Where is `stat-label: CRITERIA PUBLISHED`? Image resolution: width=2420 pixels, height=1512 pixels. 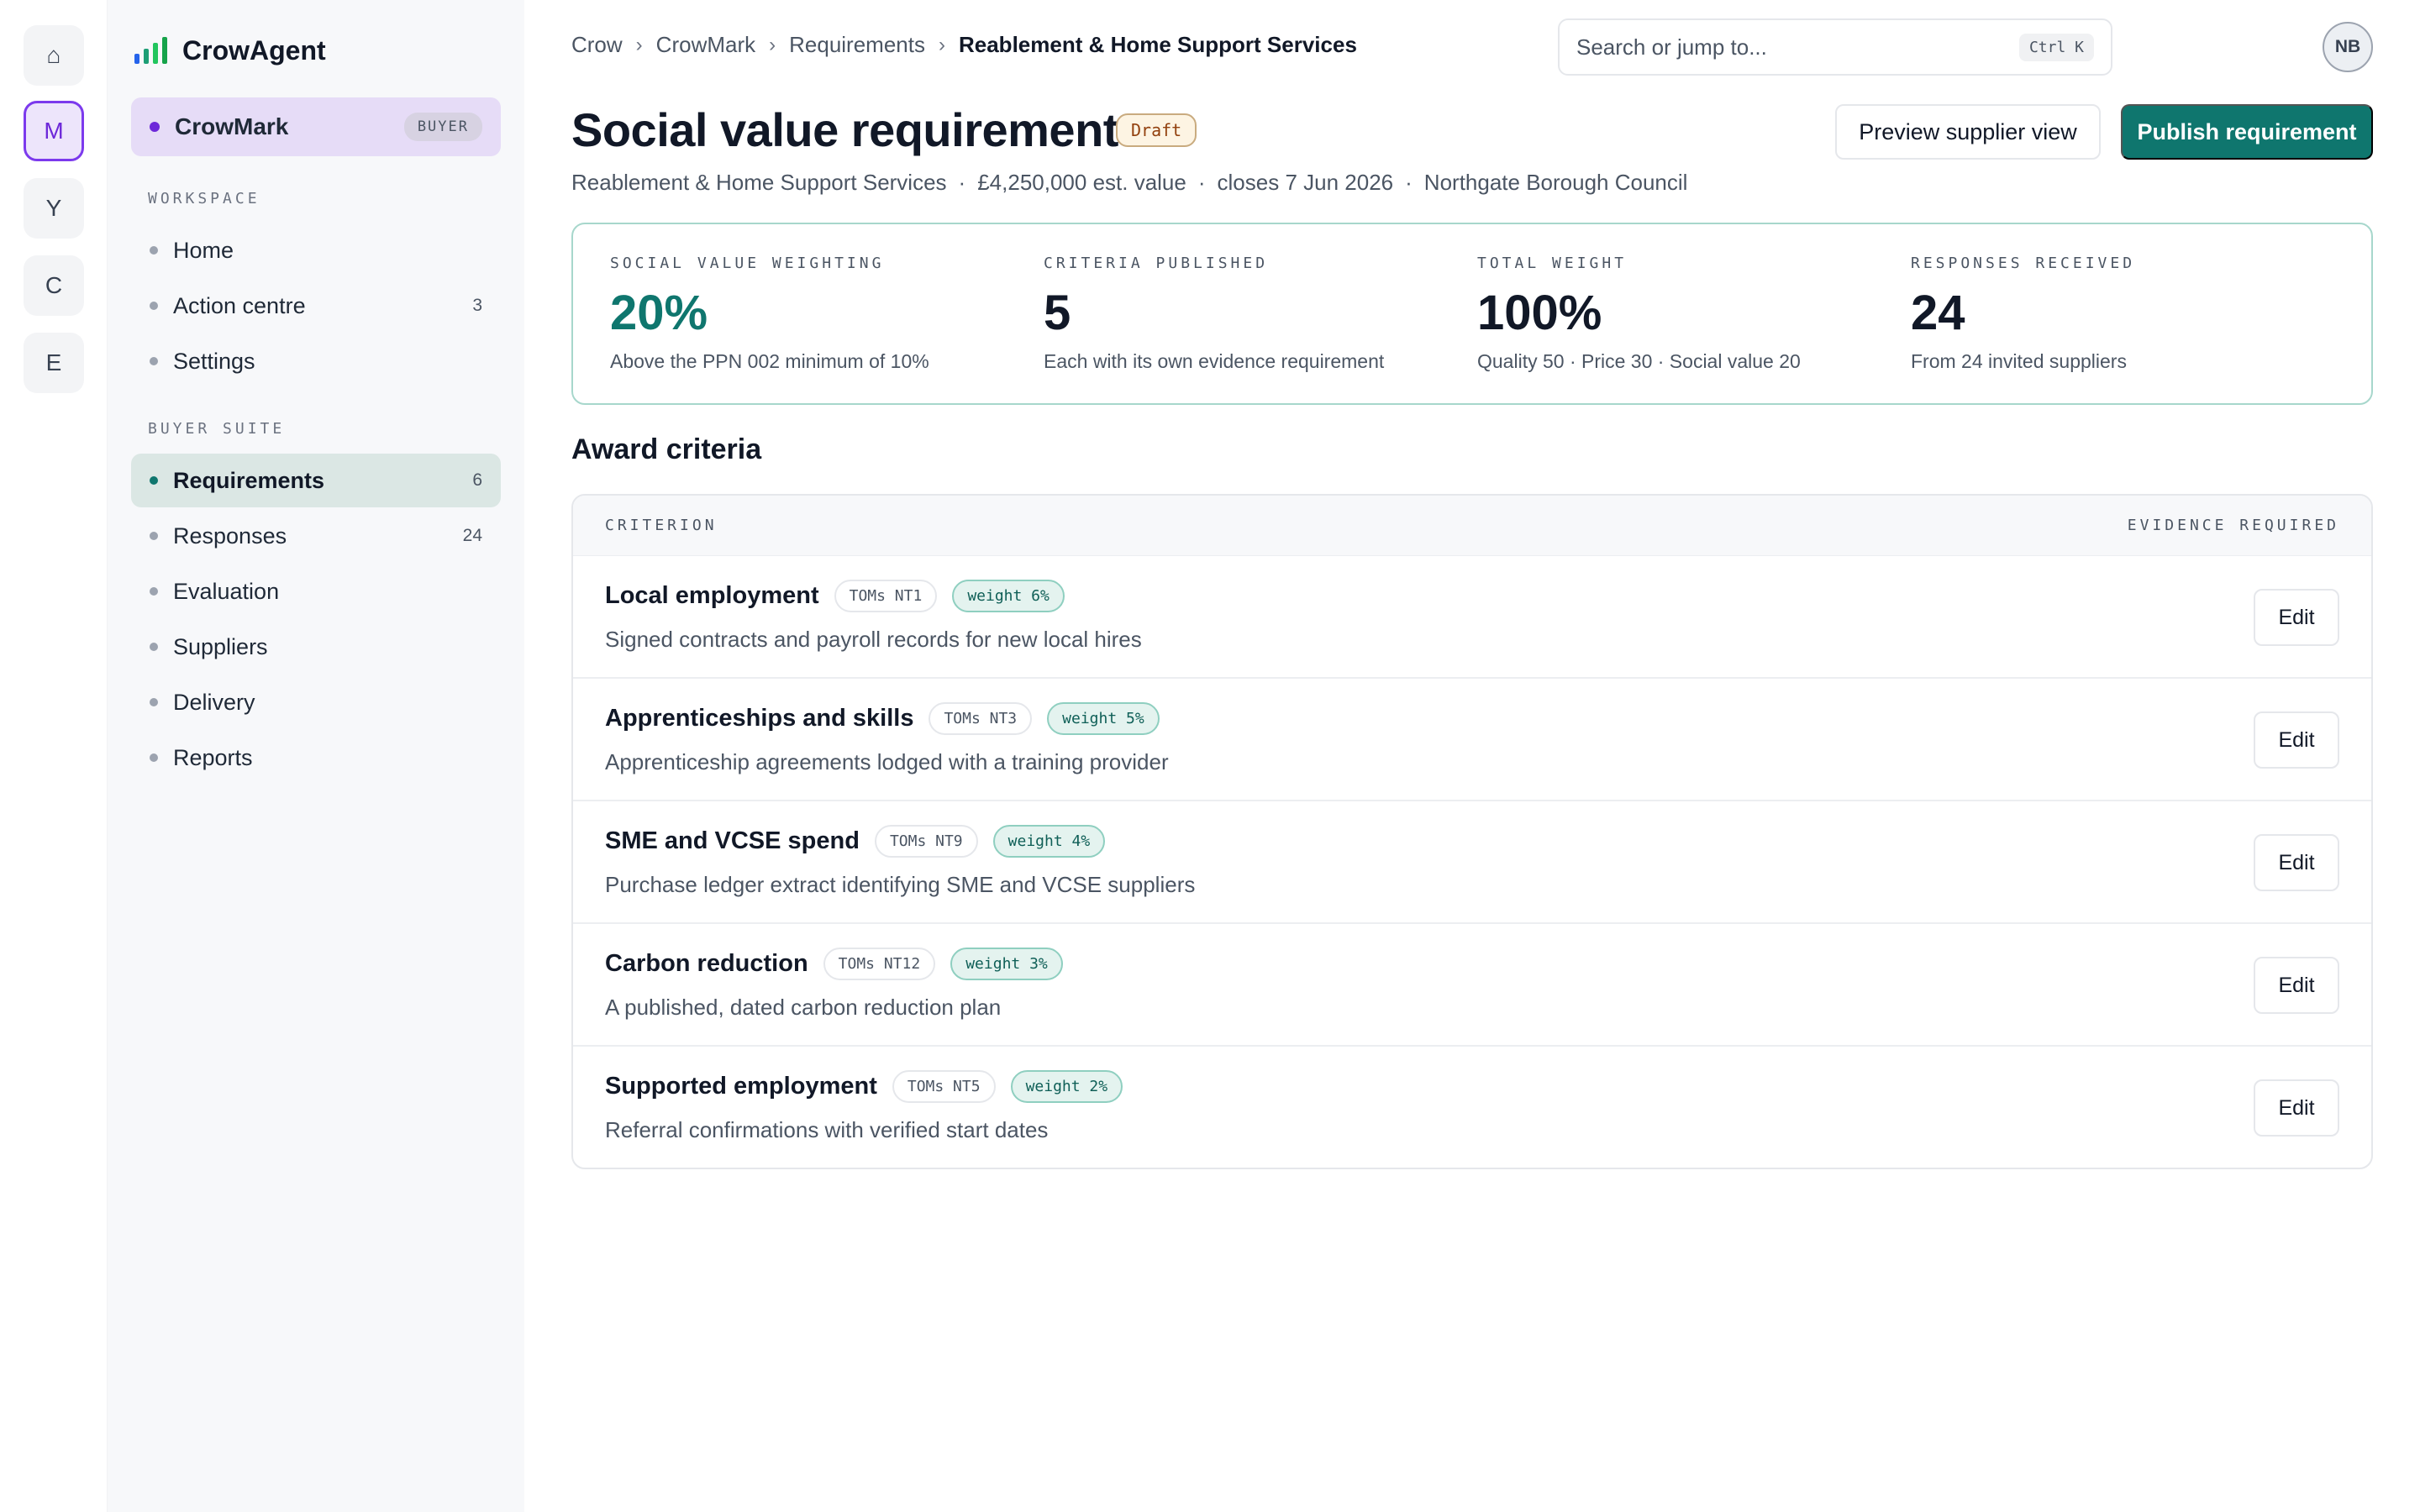 stat-label: CRITERIA PUBLISHED is located at coordinates (1156, 263).